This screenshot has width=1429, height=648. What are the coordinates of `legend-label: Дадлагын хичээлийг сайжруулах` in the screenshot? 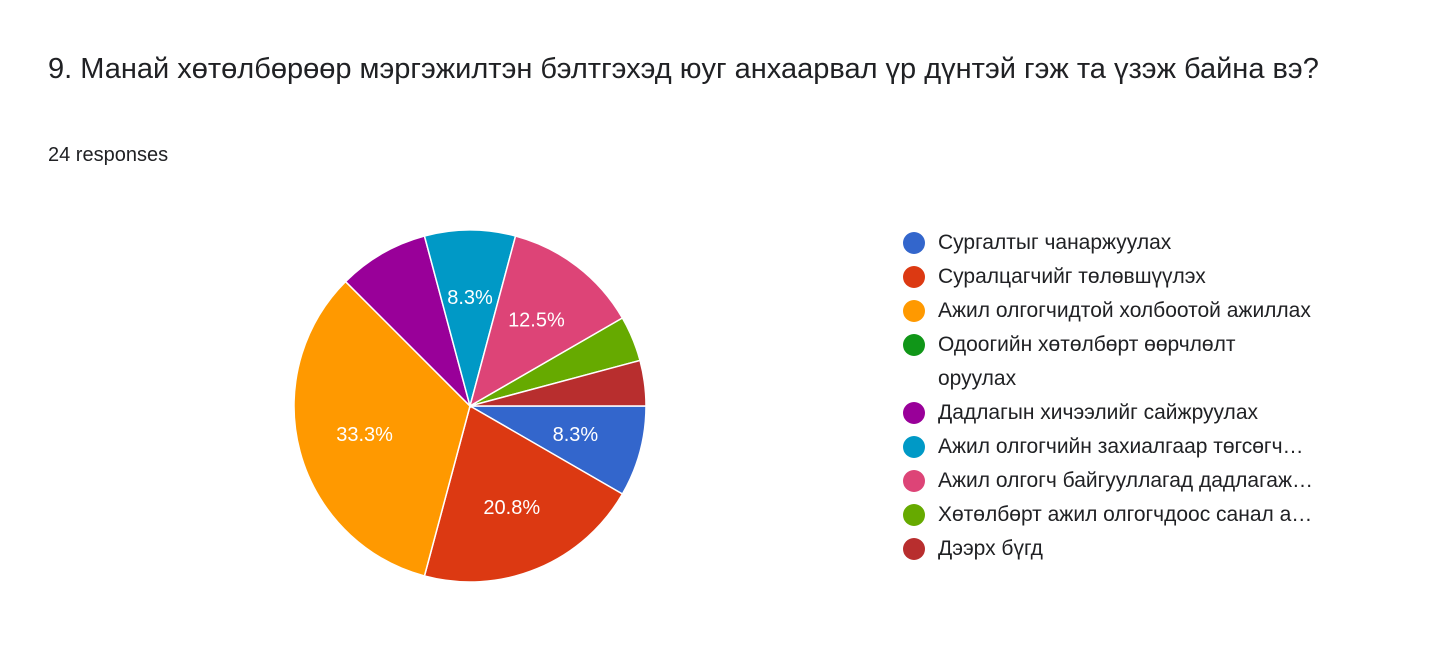 It's located at (1098, 412).